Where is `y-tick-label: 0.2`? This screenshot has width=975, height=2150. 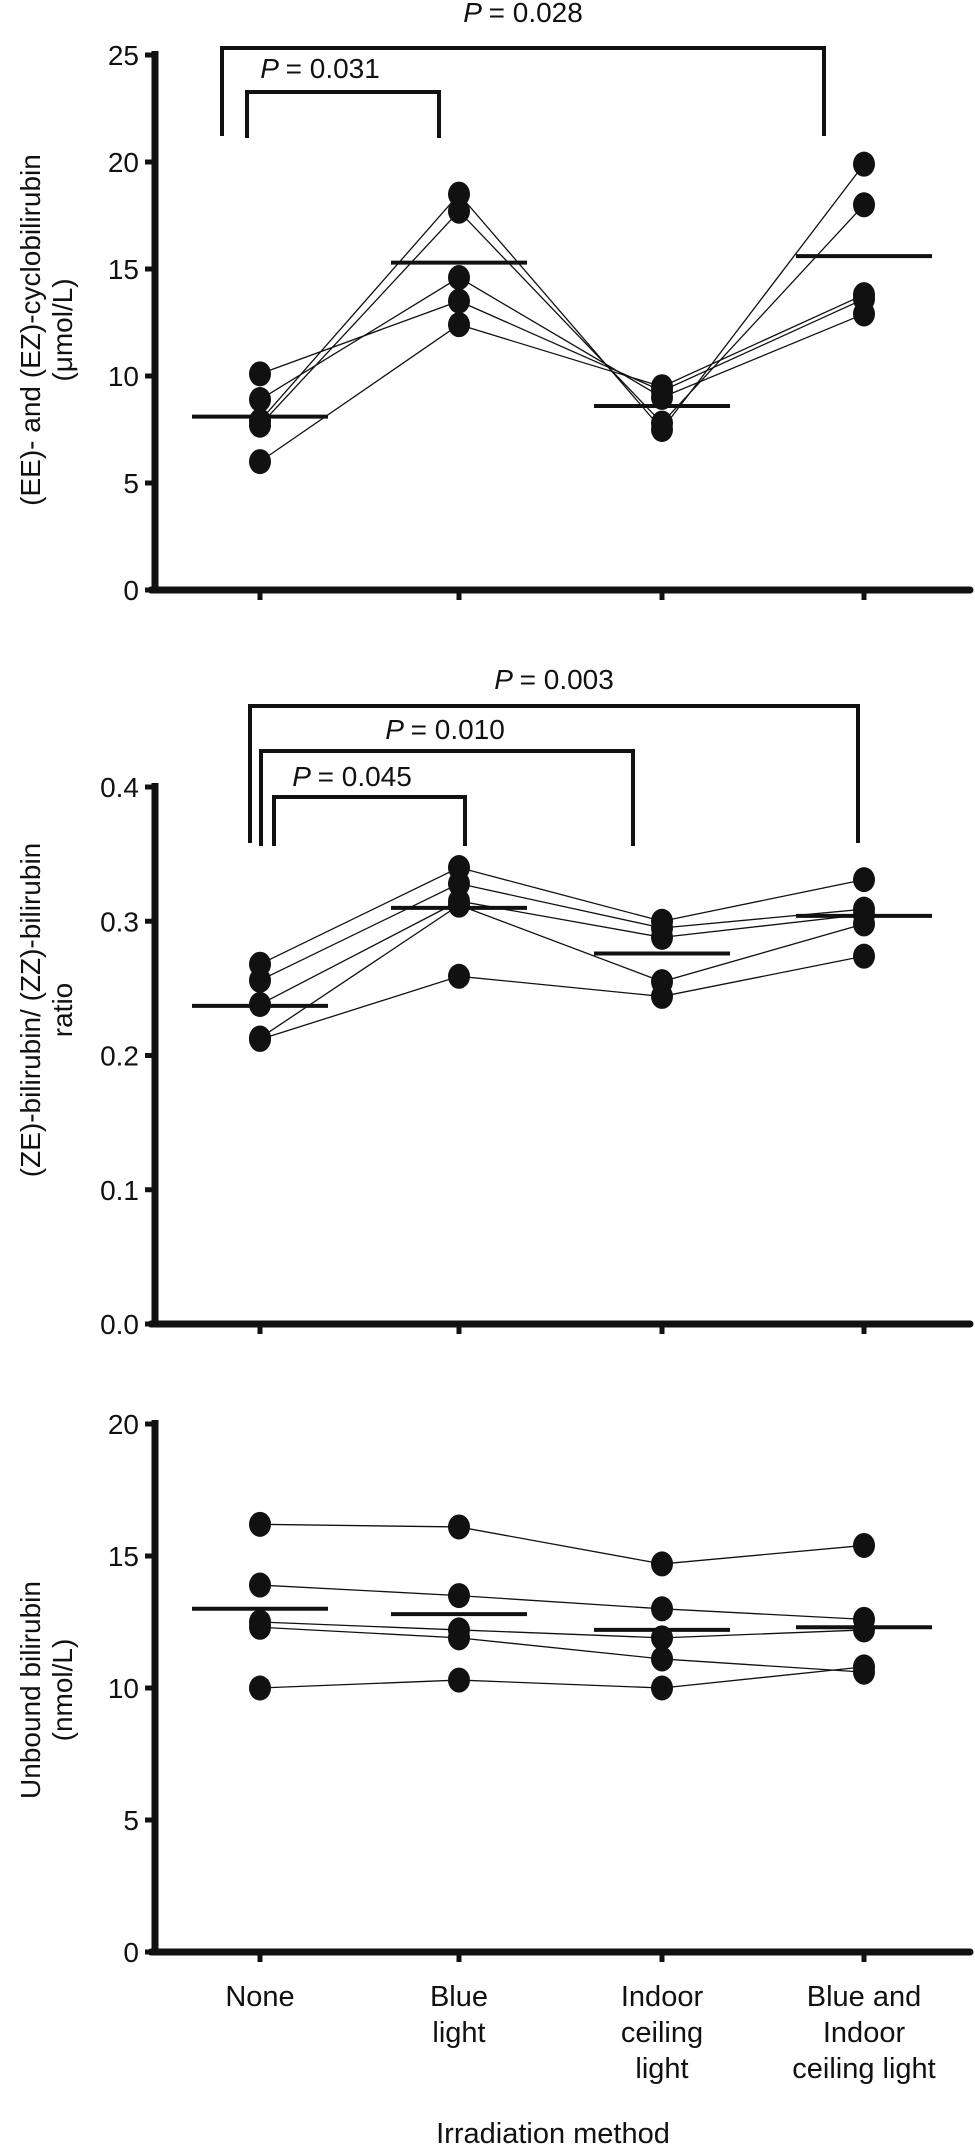
y-tick-label: 0.2 is located at coordinates (119, 1056).